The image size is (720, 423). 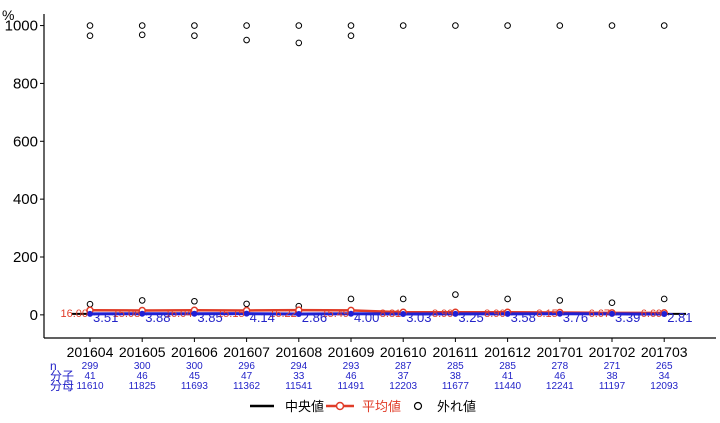 I want to click on mean-value-label: 15.49, so click(x=335, y=314).